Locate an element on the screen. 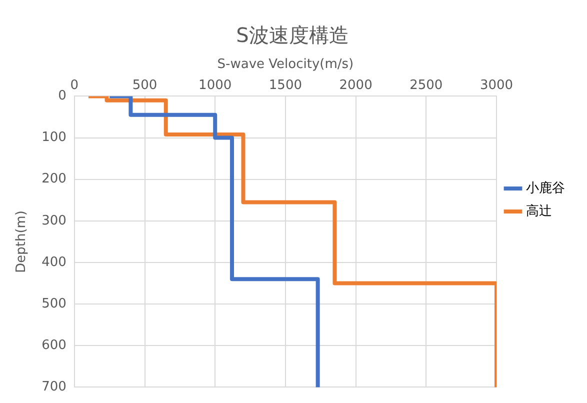 This screenshot has width=587, height=403. chart-title: S波速度構造 is located at coordinates (292, 35).